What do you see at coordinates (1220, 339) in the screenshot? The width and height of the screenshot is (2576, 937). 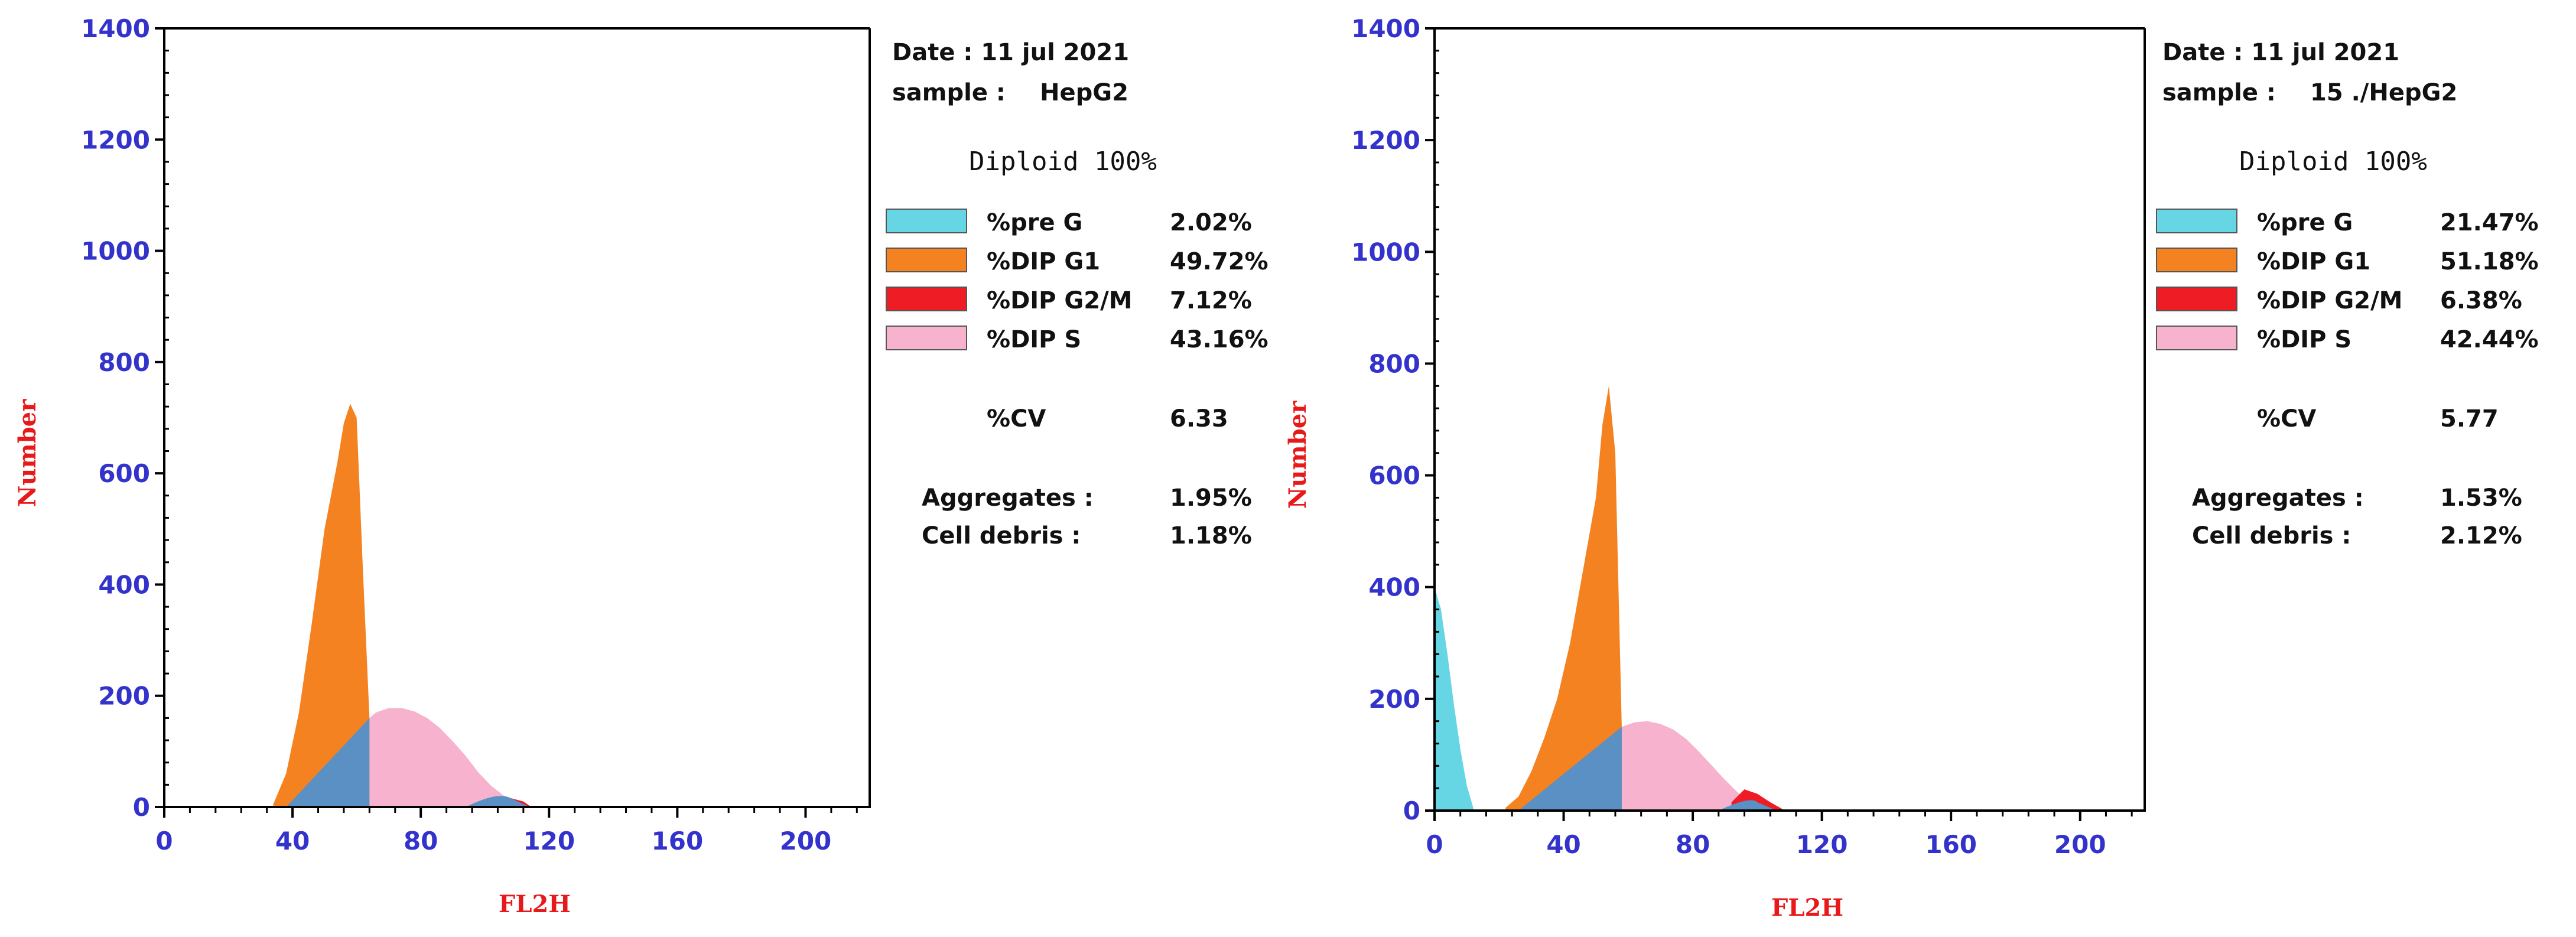 I see `legend-value: 43.16%` at bounding box center [1220, 339].